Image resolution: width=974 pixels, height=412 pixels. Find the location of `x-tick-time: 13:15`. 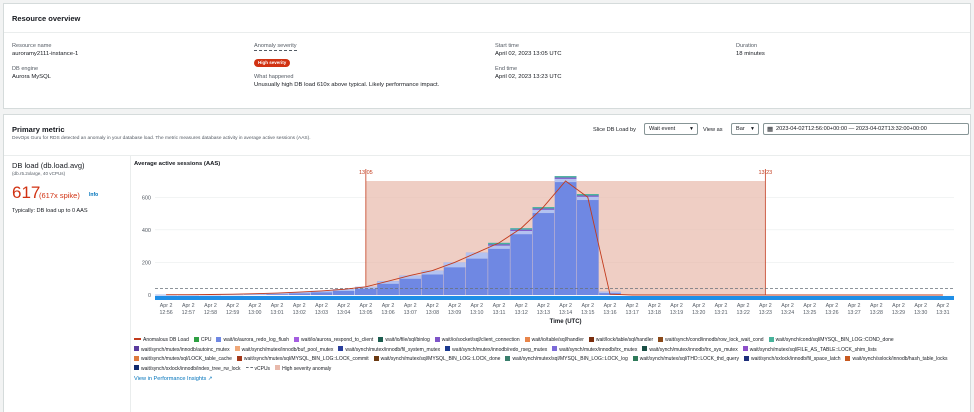

x-tick-time: 13:15 is located at coordinates (587, 313).